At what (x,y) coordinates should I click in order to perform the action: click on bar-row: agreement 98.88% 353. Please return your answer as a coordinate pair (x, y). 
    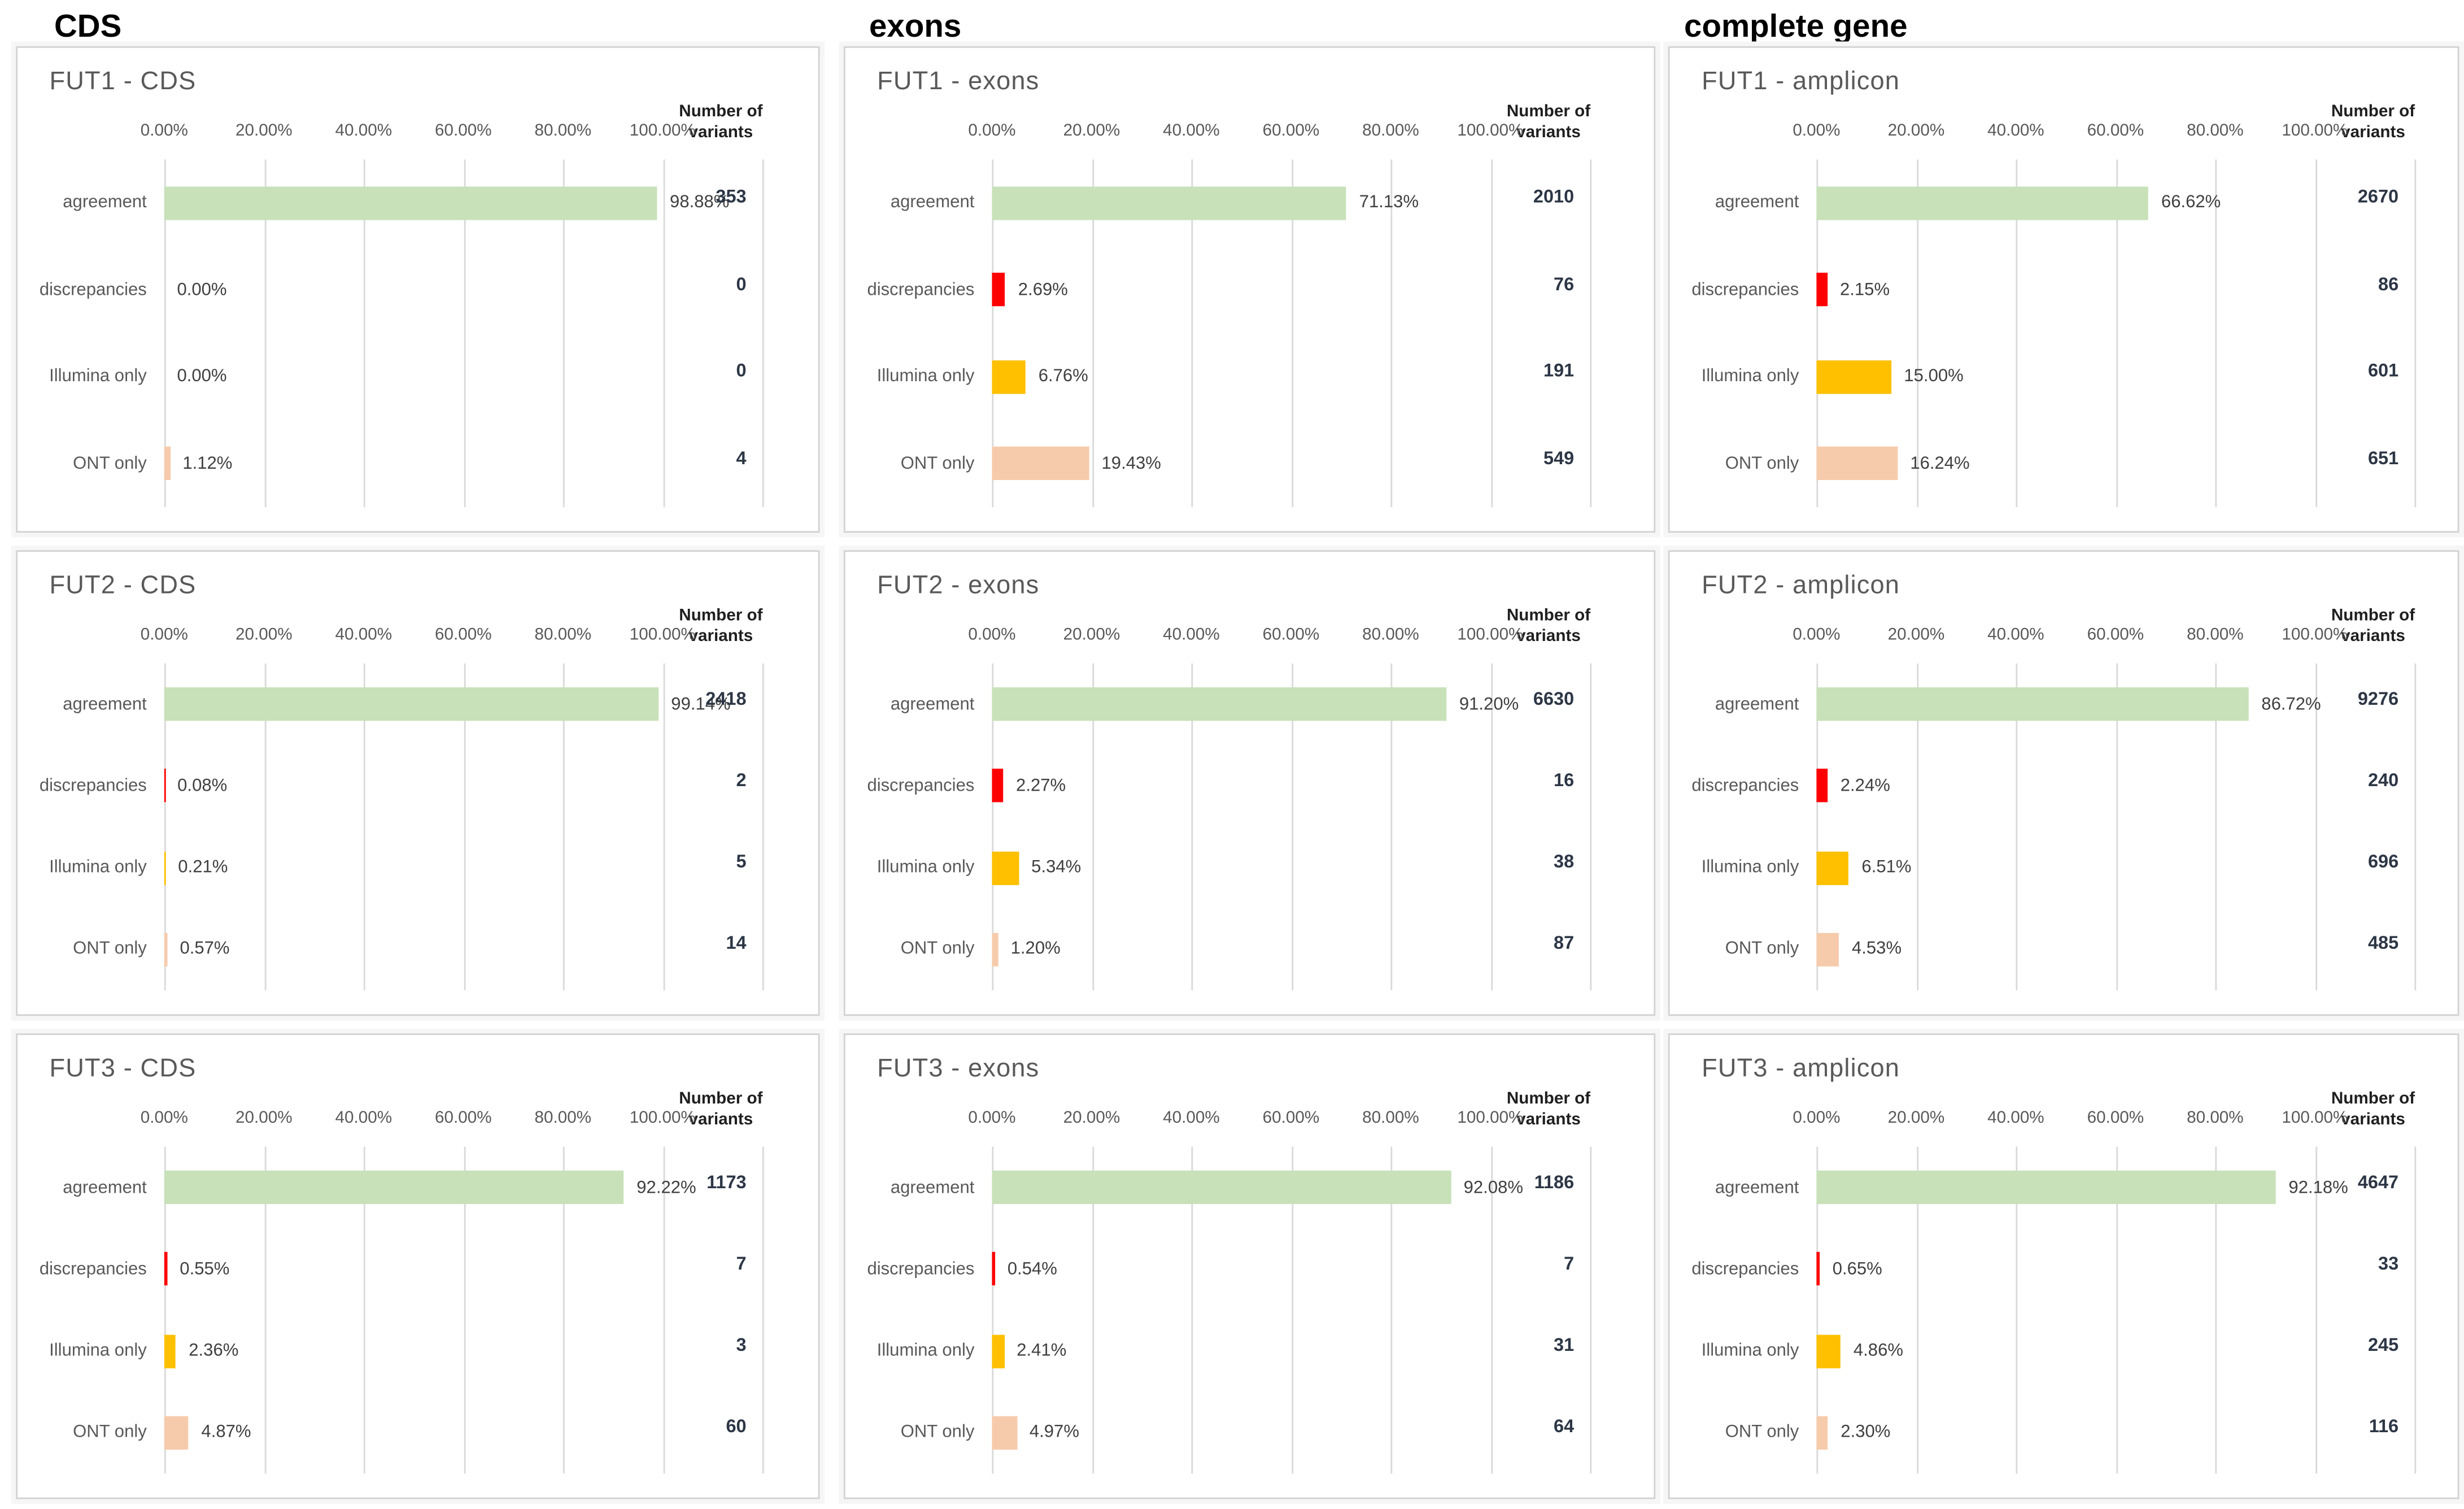
    Looking at the image, I should click on (418, 202).